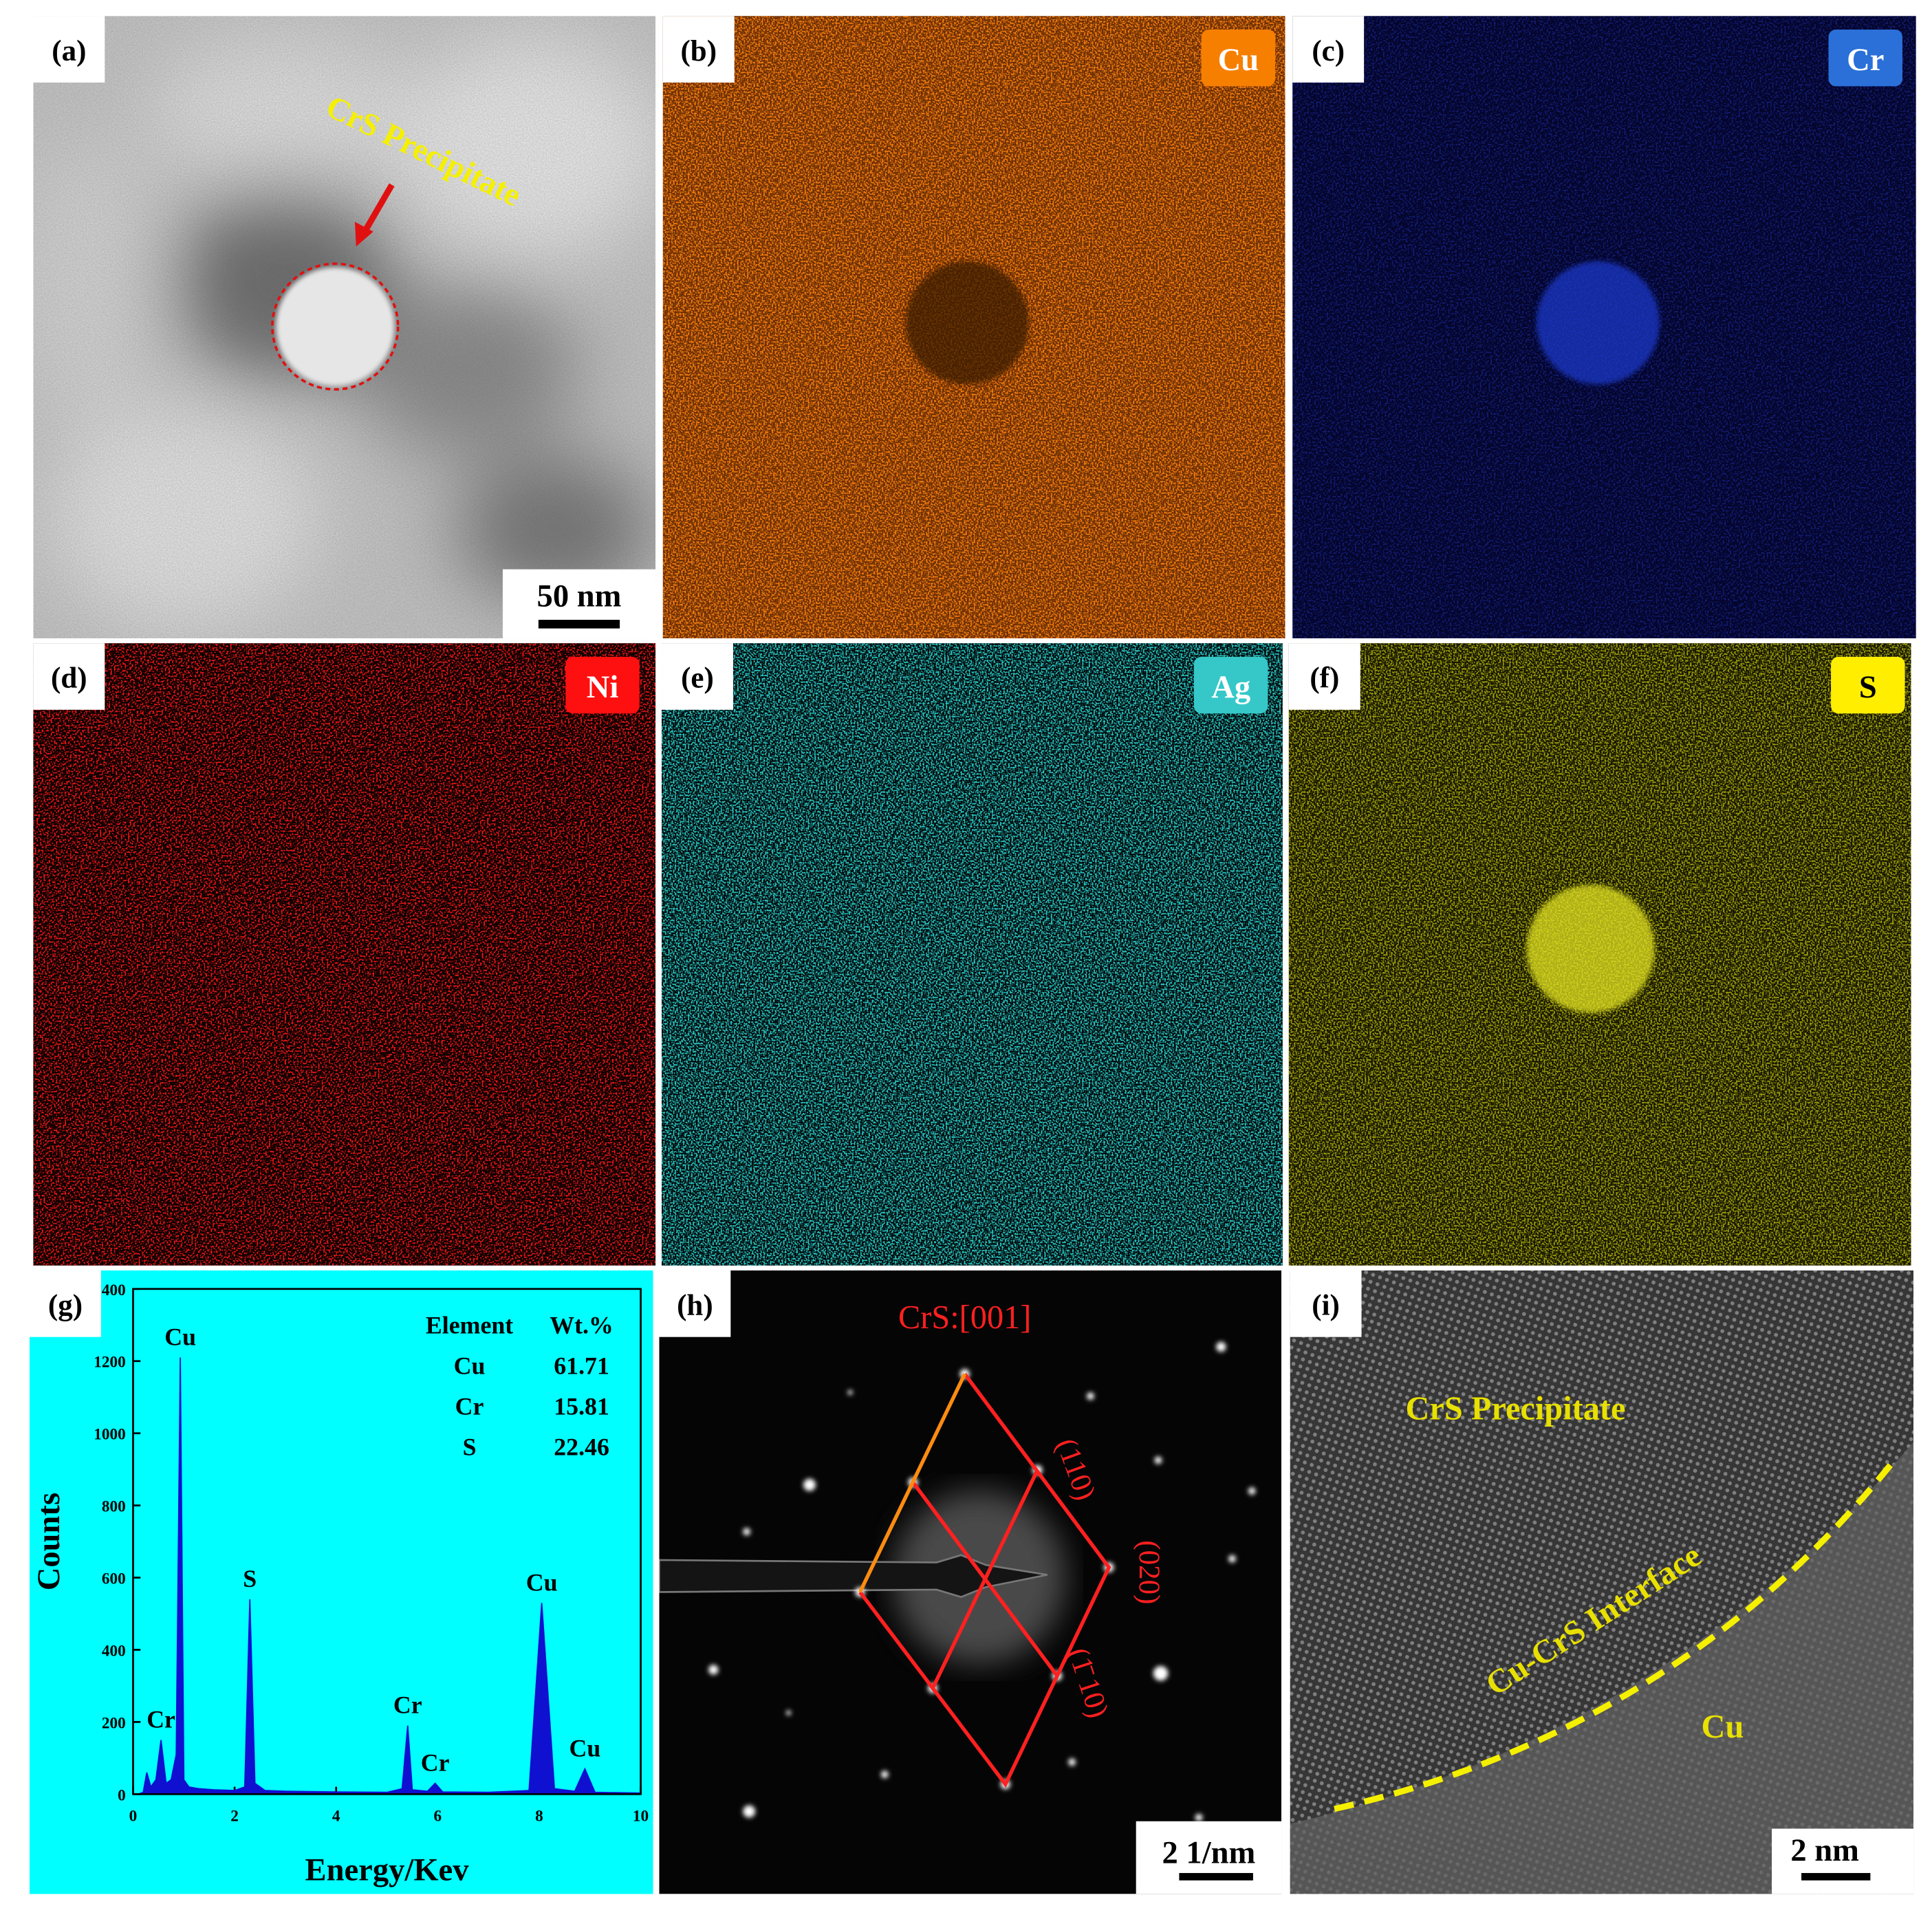 The image size is (1932, 1926). What do you see at coordinates (1824, 1851) in the screenshot?
I see `scale-bar-label: 2 nm` at bounding box center [1824, 1851].